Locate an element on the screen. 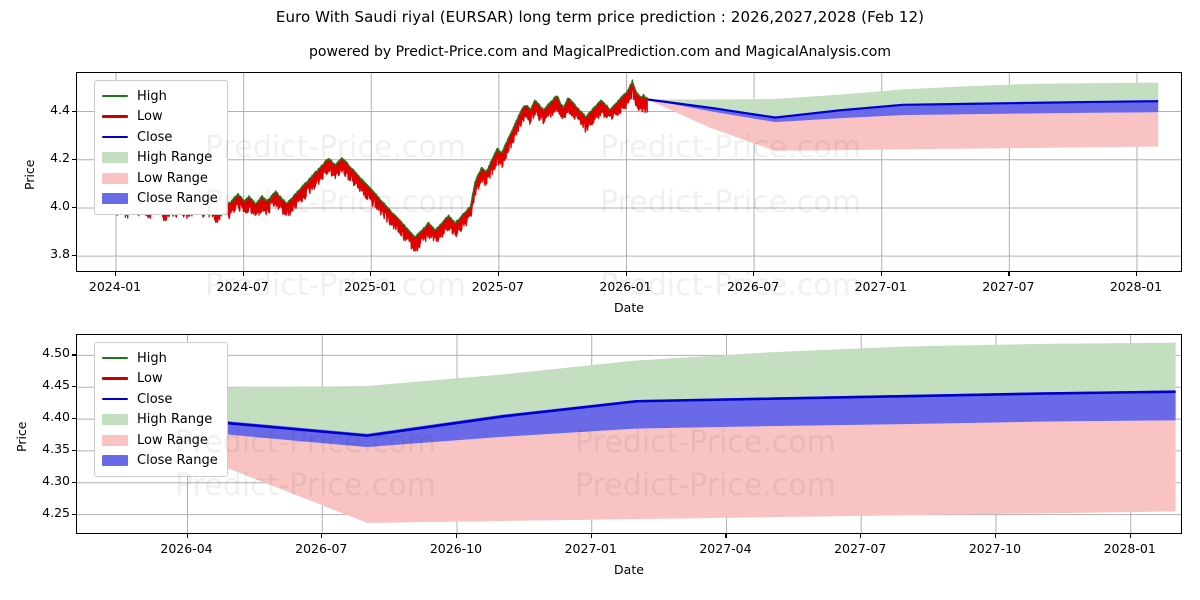 The width and height of the screenshot is (1200, 600). overview-x-axis-label: Date is located at coordinates (629, 307).